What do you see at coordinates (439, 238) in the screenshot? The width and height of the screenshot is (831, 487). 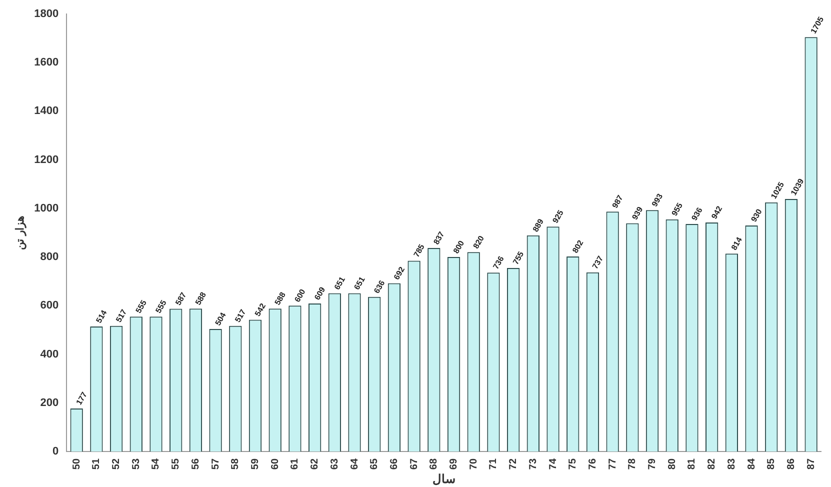 I see `data-label: 837` at bounding box center [439, 238].